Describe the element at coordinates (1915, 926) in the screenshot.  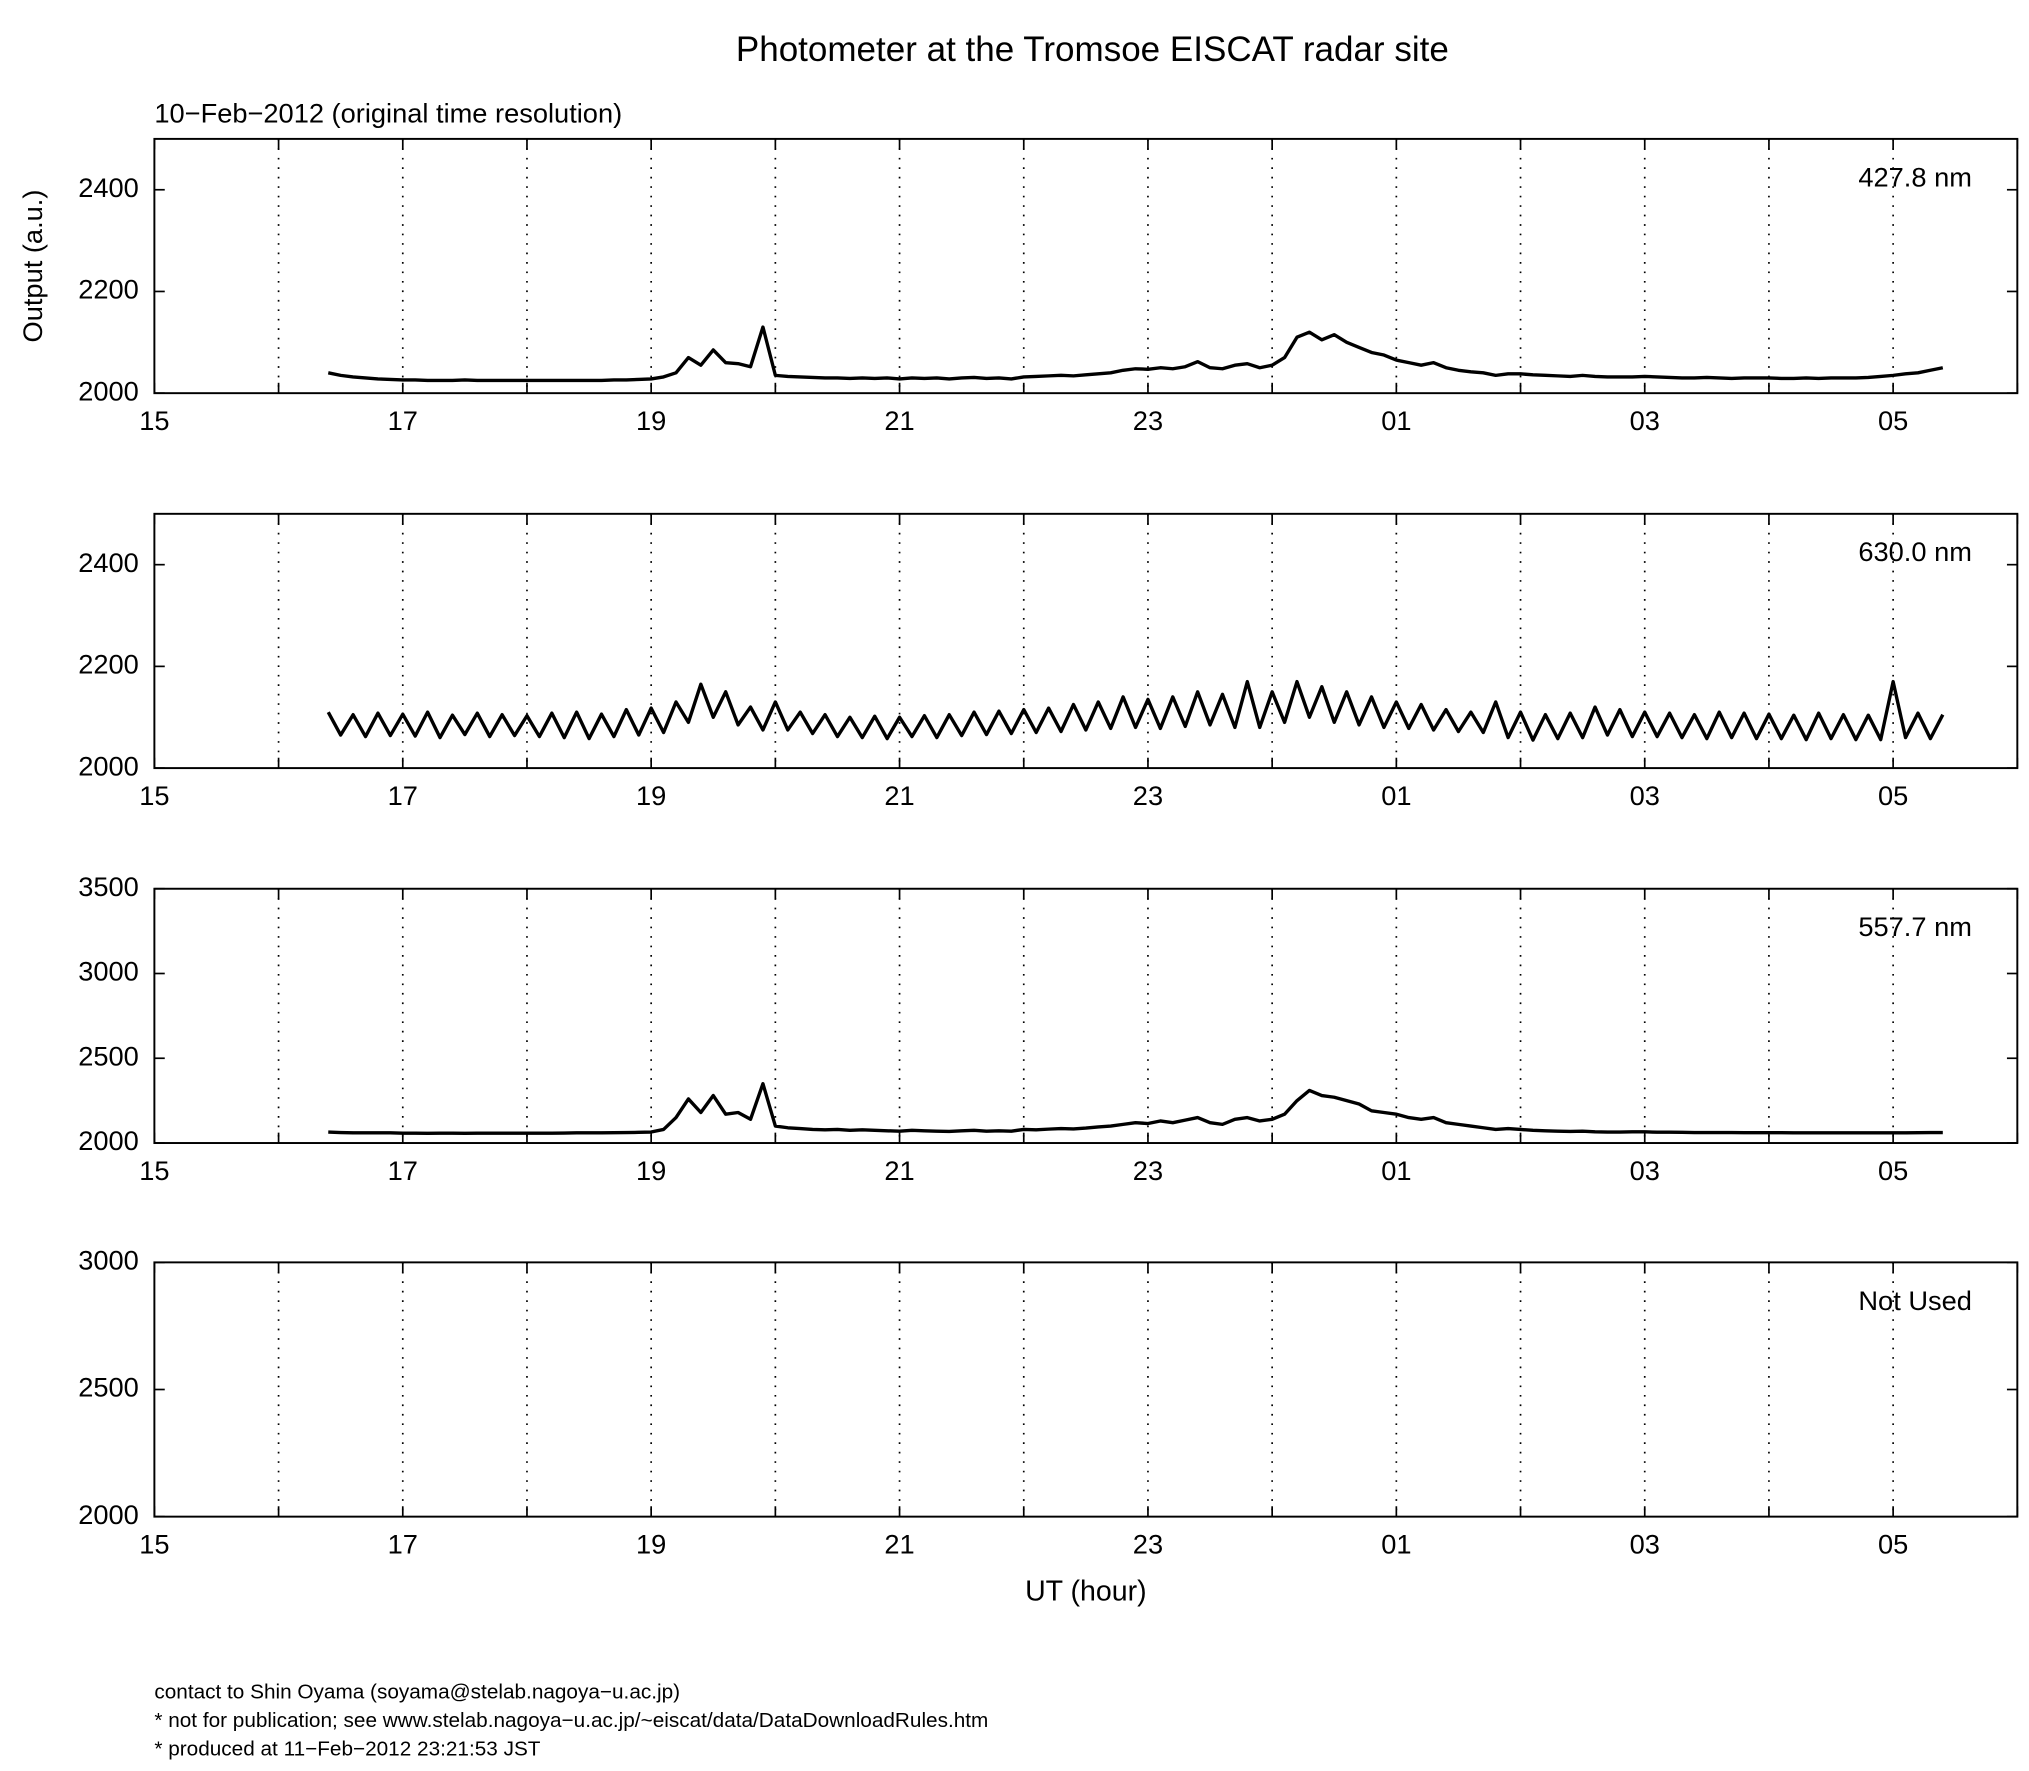
I see `panel-label: 557.7 nm` at that location.